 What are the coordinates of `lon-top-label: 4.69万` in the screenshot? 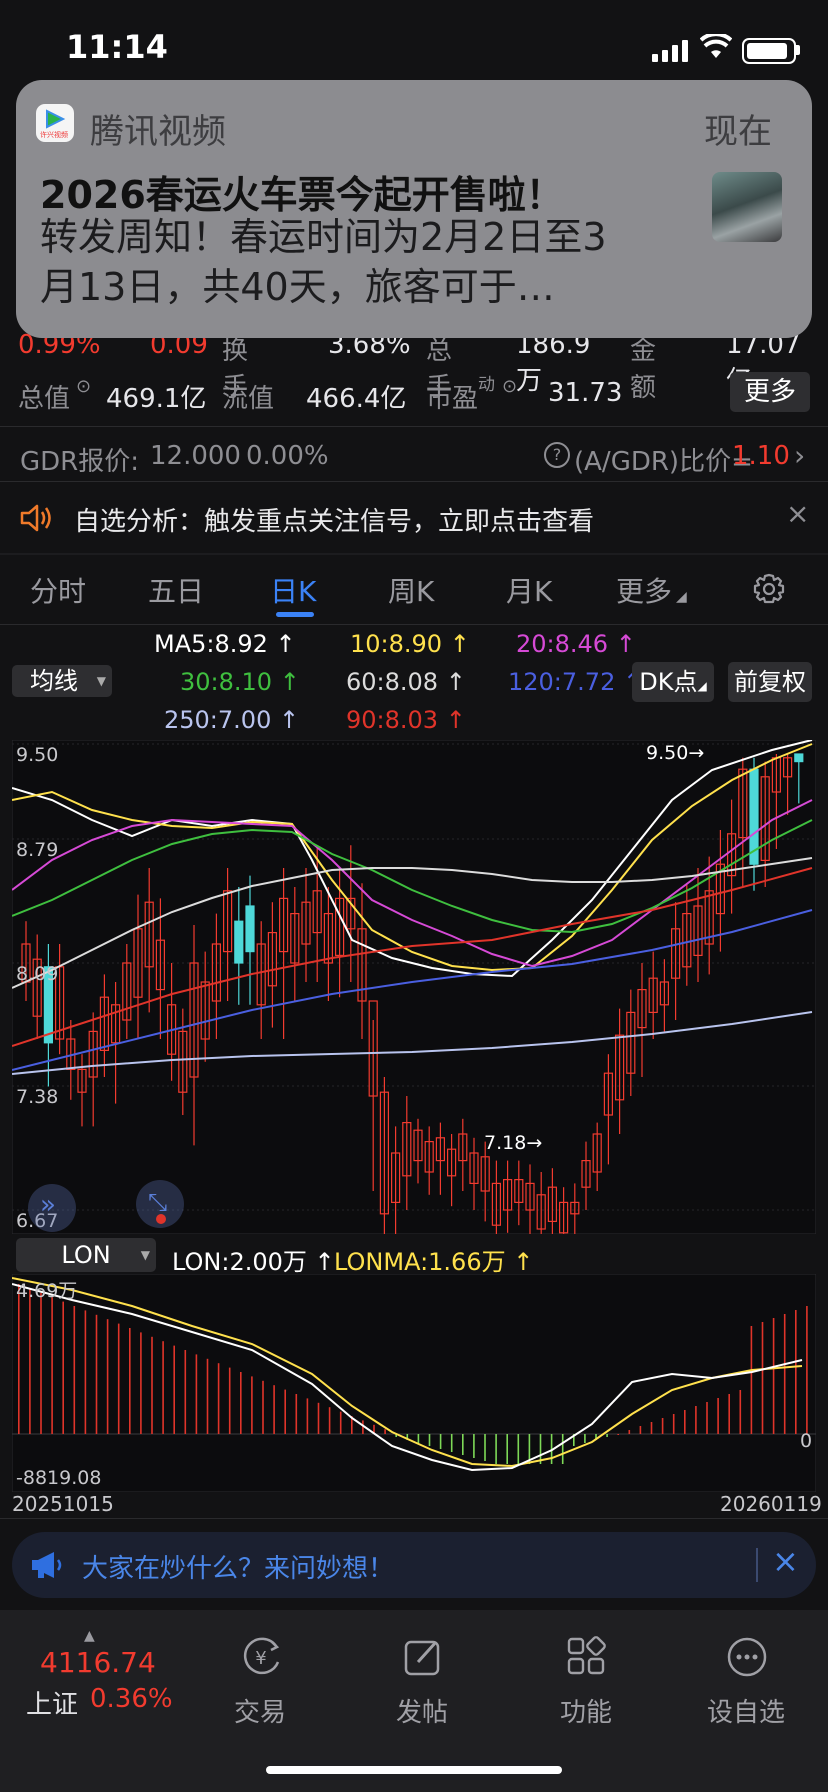 It's located at (47, 1291).